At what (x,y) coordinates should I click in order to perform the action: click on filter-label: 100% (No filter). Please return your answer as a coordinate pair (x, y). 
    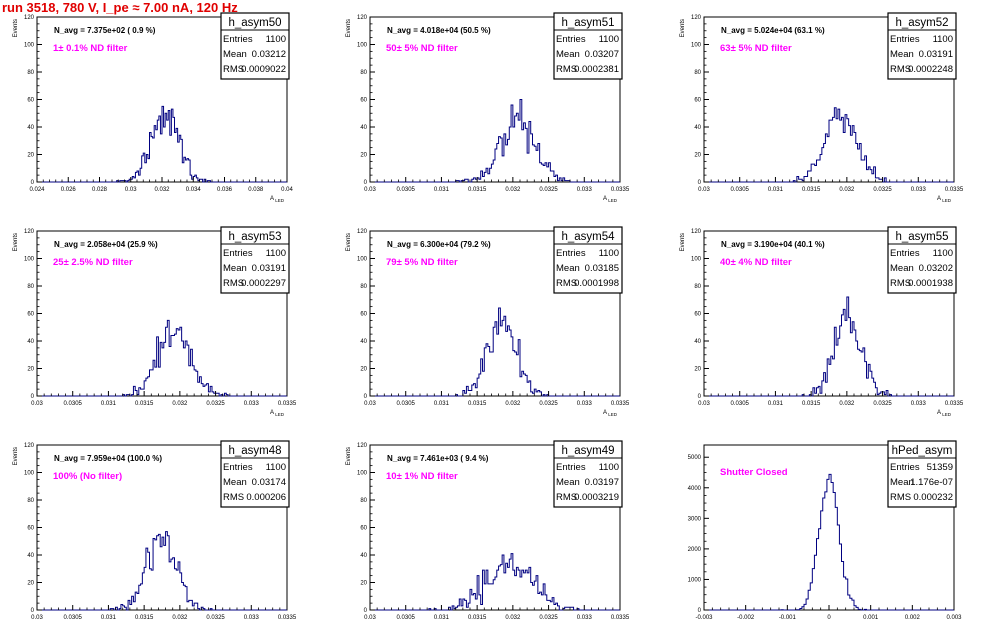
    Looking at the image, I should click on (87, 476).